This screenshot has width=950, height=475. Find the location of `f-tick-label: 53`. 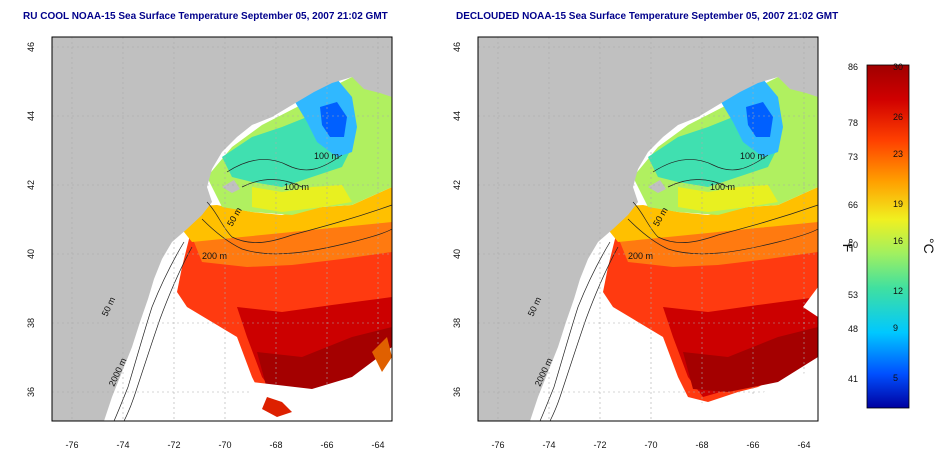

f-tick-label: 53 is located at coordinates (853, 295).